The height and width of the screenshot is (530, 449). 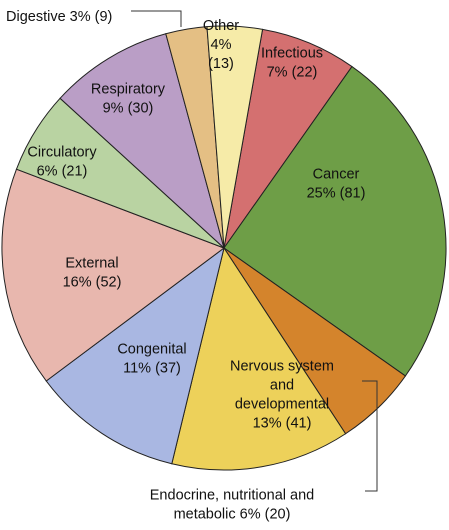 I want to click on pie-slice-other, so click(x=235, y=137).